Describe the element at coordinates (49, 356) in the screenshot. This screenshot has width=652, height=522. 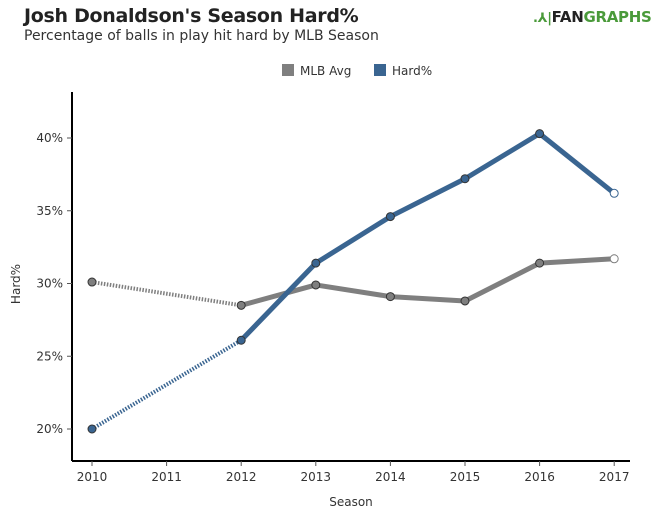
I see `y-tick-label: 25%` at that location.